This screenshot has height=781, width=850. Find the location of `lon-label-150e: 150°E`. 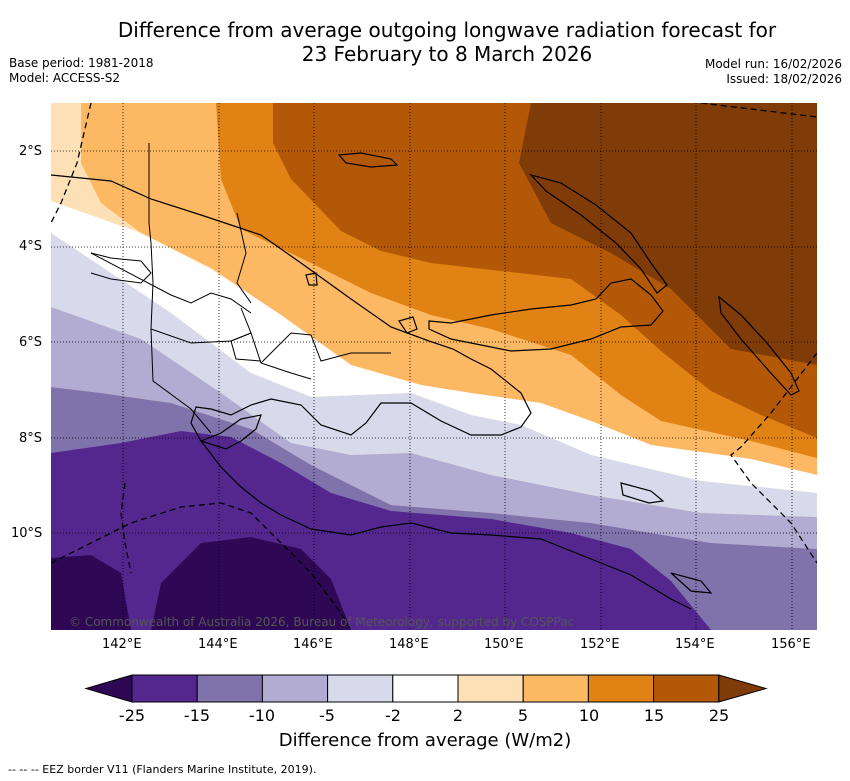

lon-label-150e: 150°E is located at coordinates (504, 644).